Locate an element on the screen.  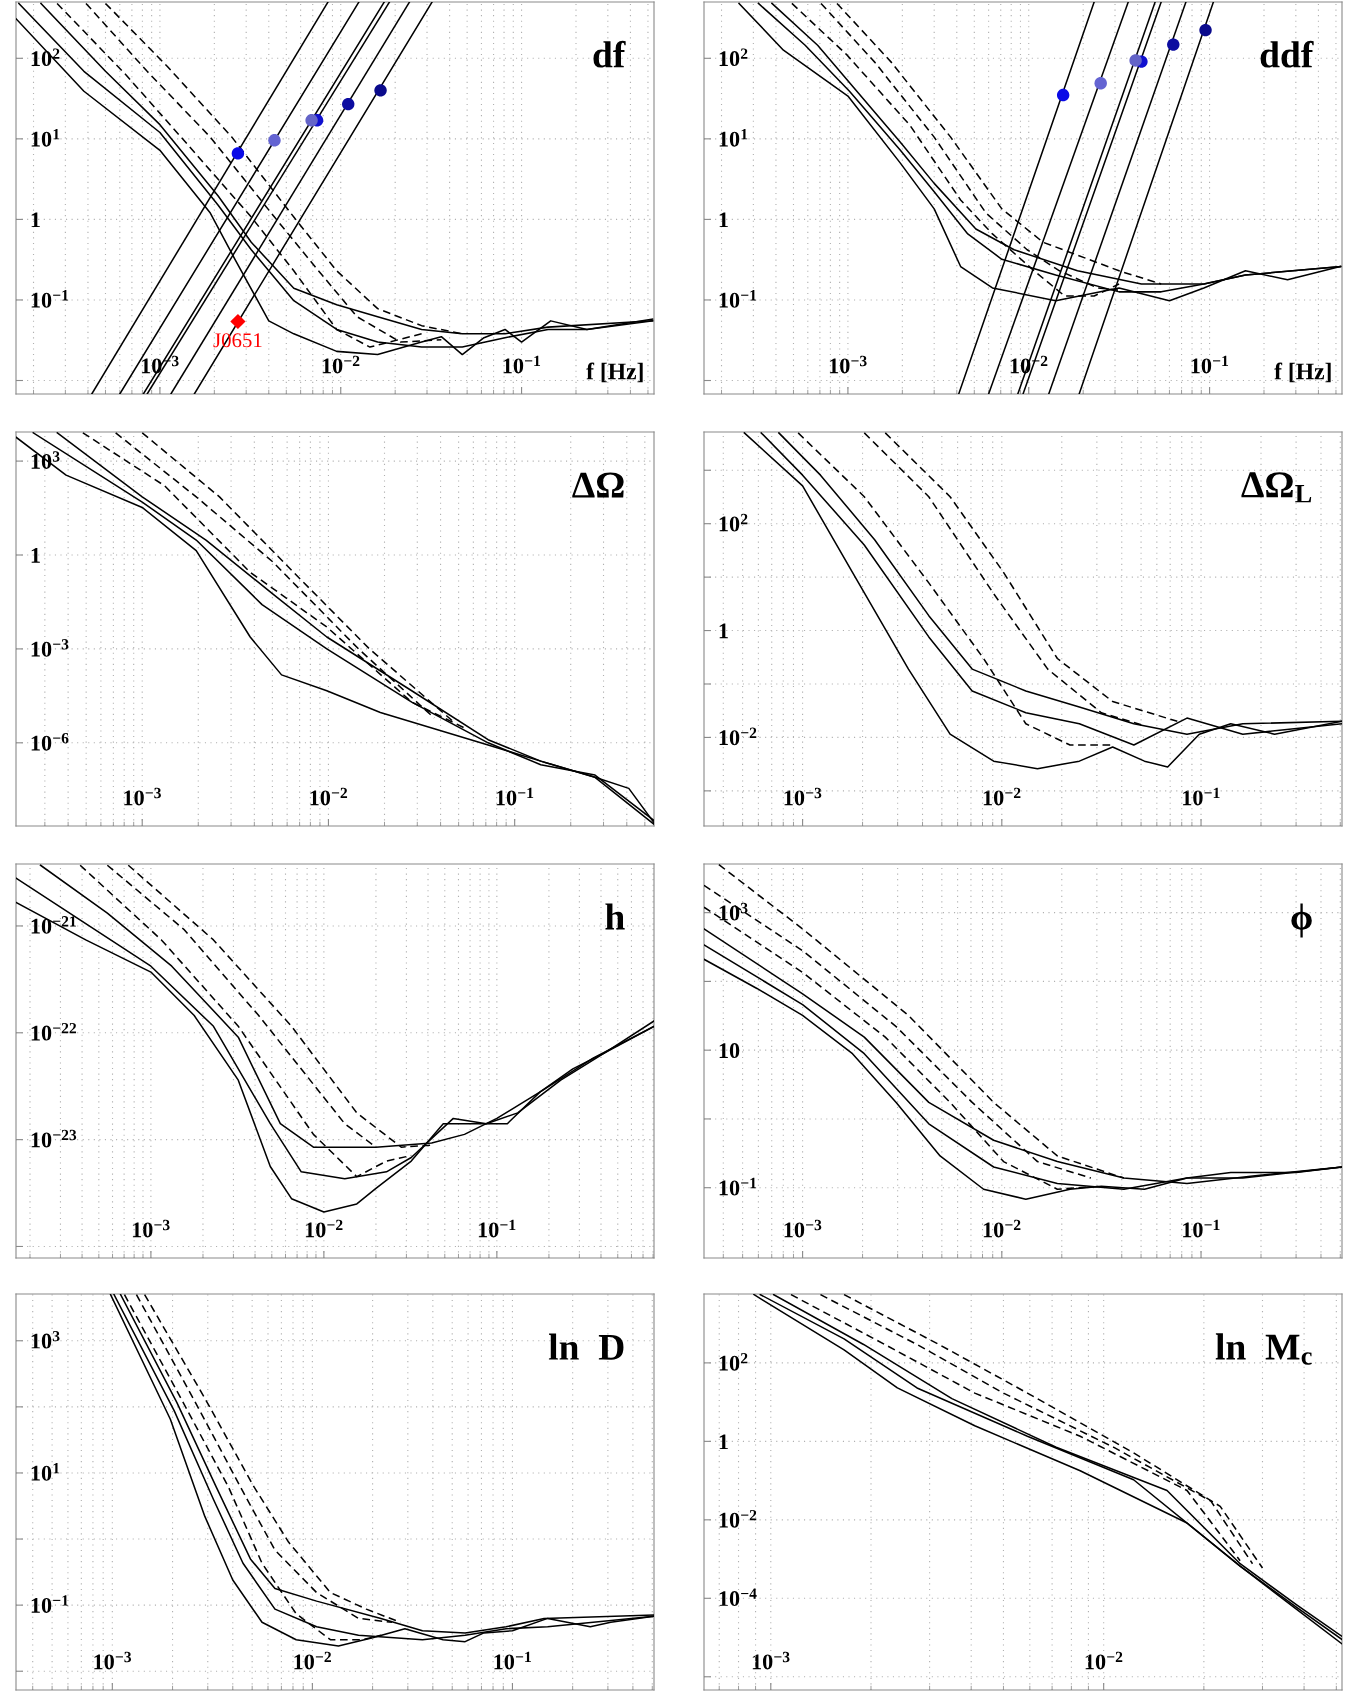
text: ϕ is located at coordinates (1301, 920).